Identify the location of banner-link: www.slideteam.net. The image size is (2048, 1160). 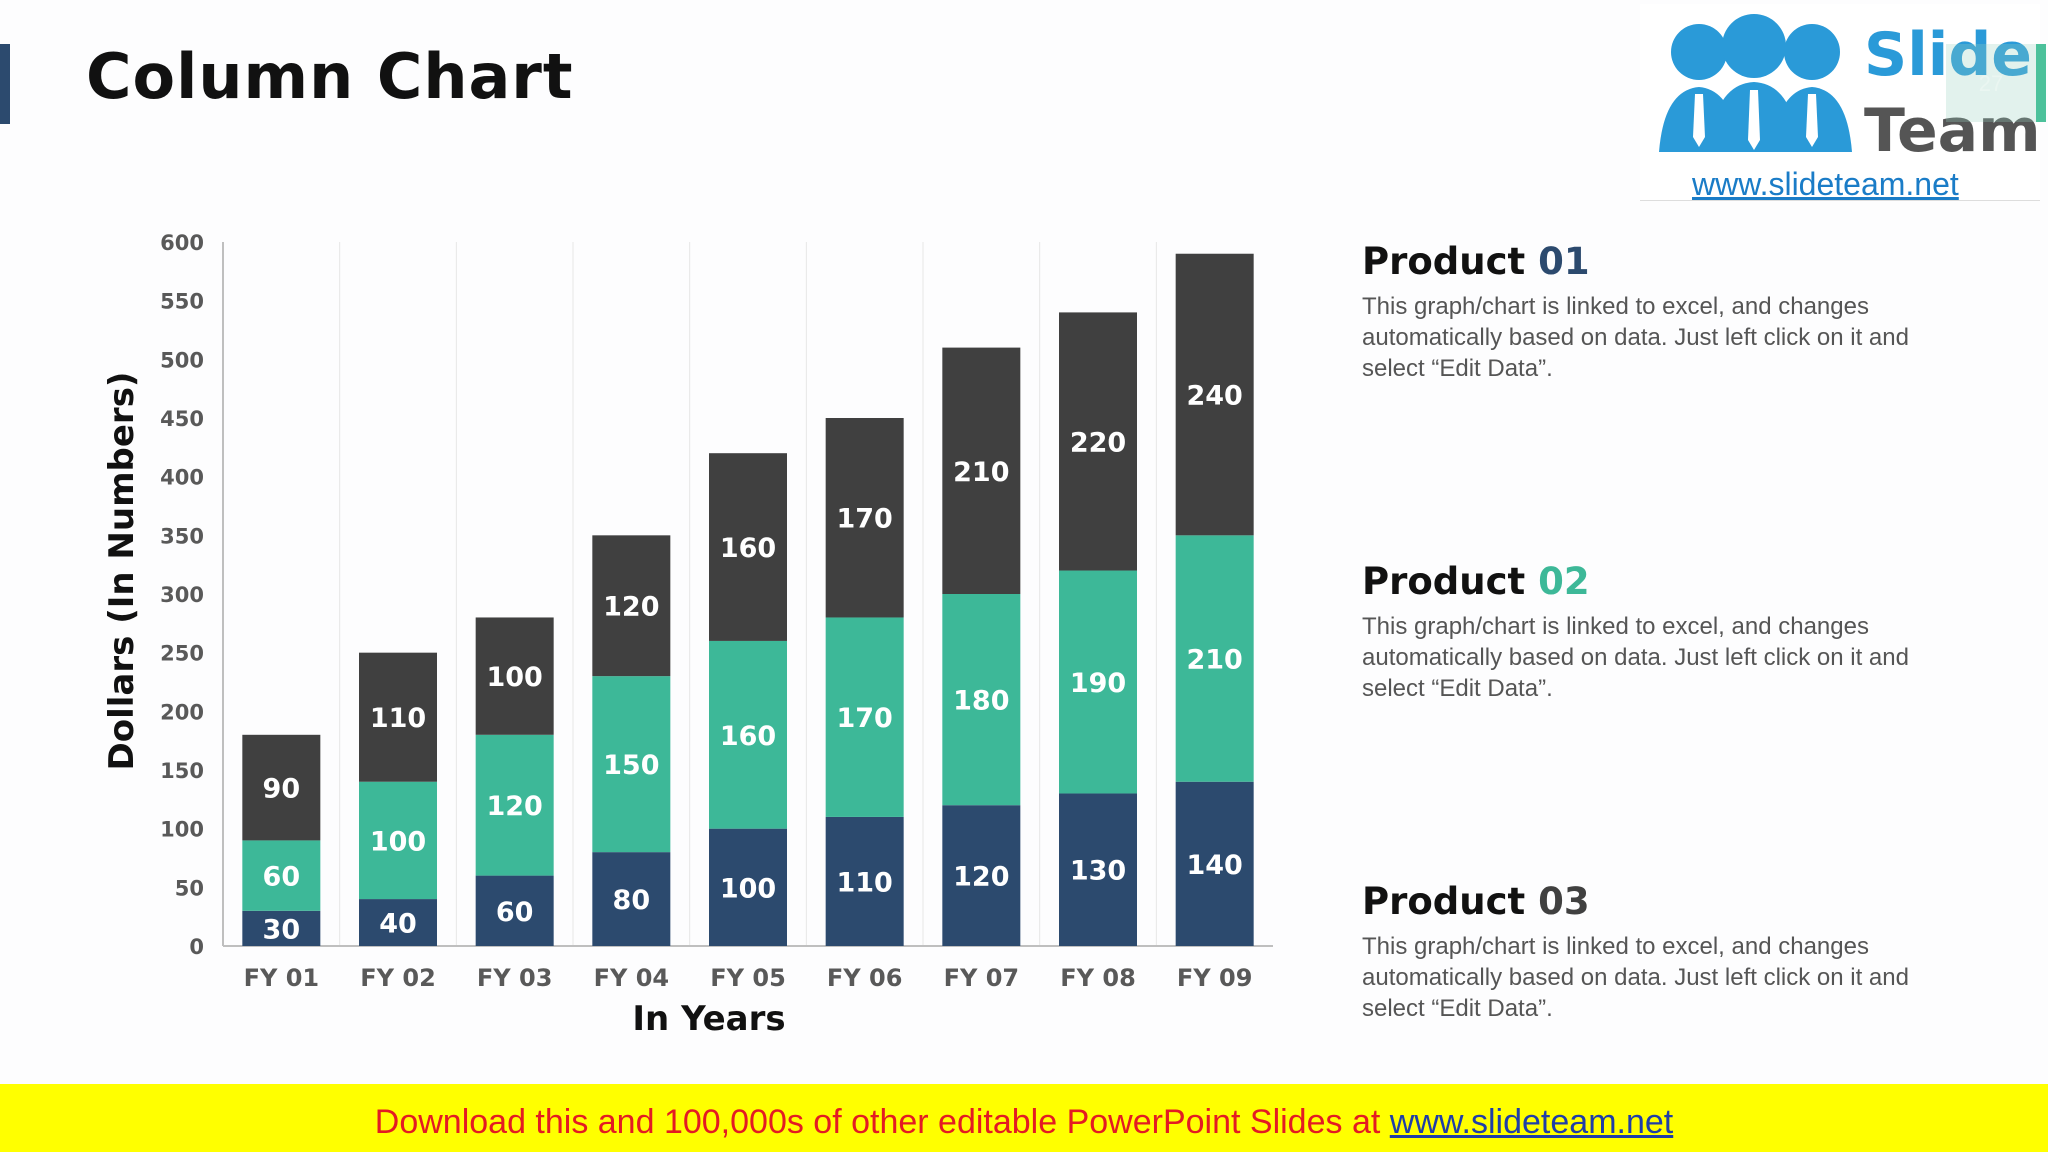
(1531, 1122).